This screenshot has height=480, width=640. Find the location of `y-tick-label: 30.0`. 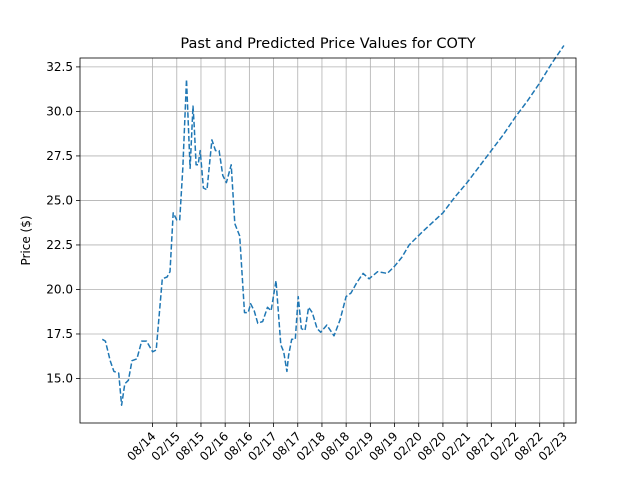

y-tick-label: 30.0 is located at coordinates (59, 112).